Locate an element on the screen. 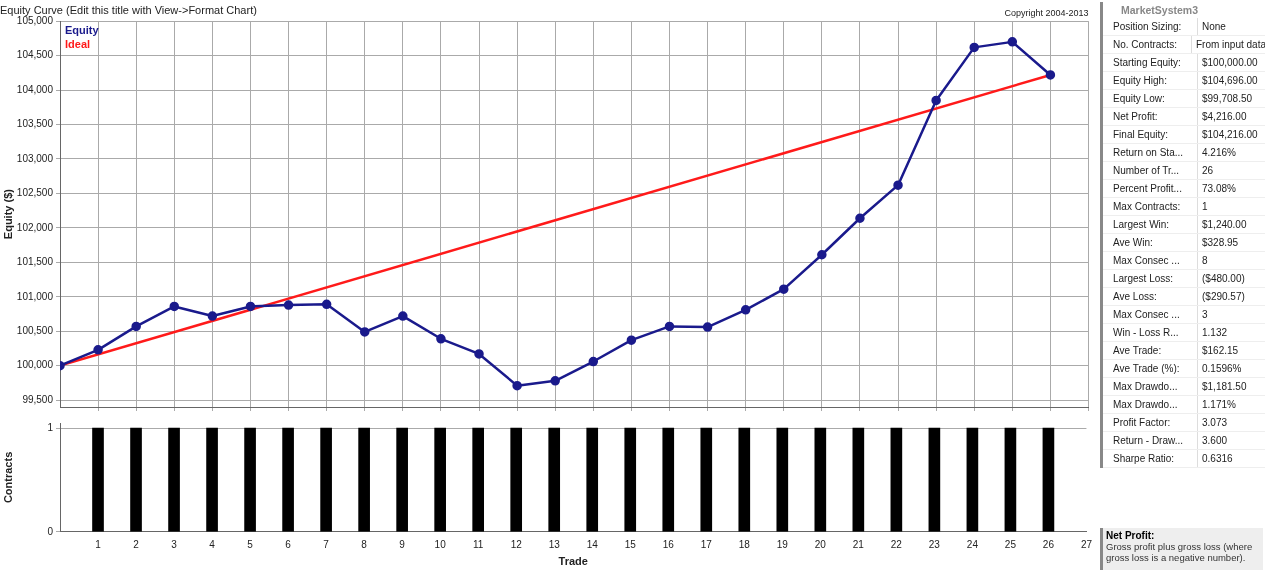 This screenshot has height=571, width=1265. x-tick-label: 16 is located at coordinates (668, 544).